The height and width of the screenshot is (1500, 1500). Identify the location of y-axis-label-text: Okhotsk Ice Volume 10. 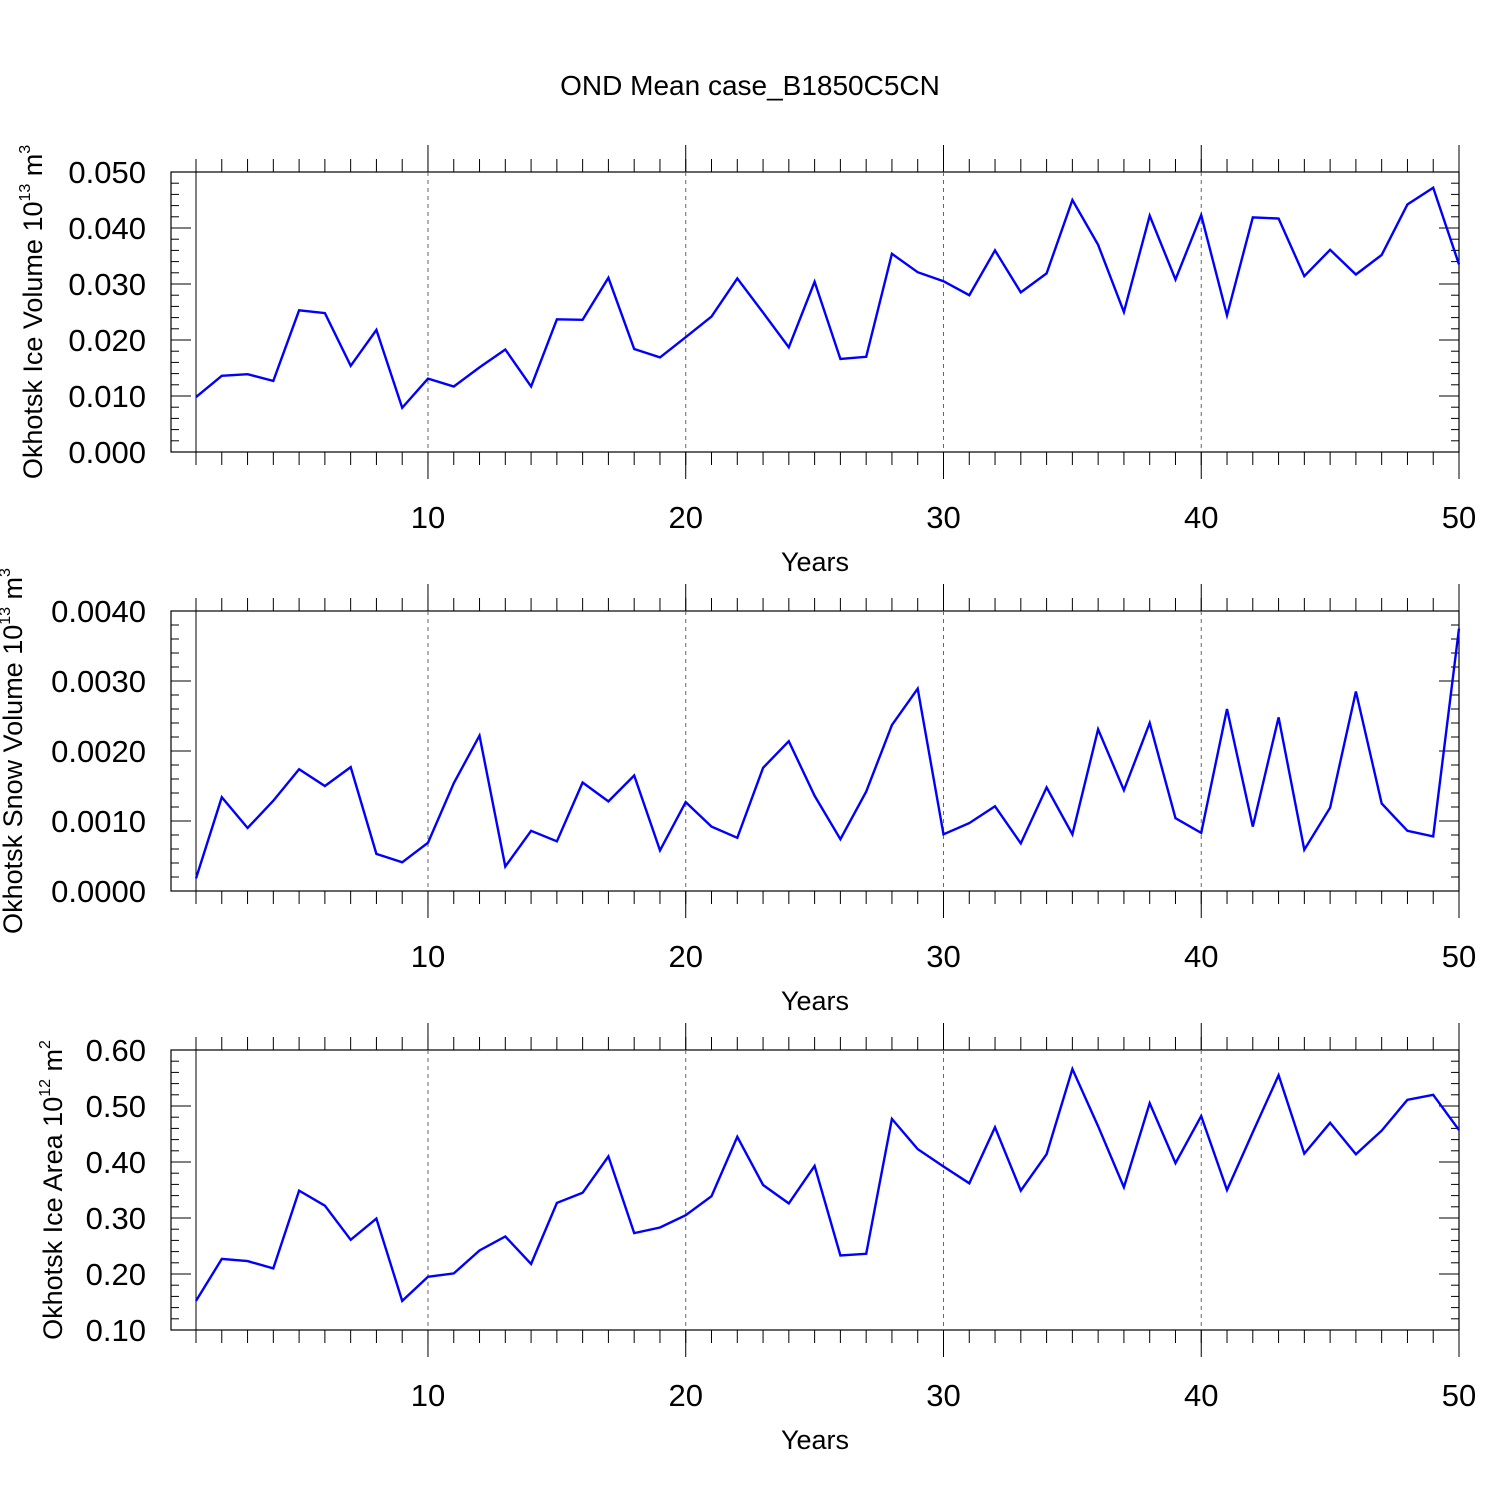
(33, 341).